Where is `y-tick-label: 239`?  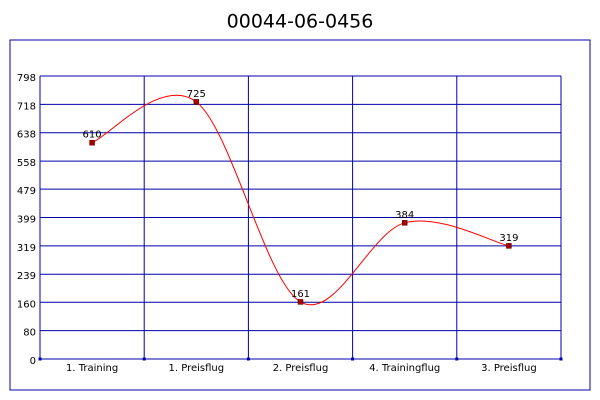 y-tick-label: 239 is located at coordinates (26, 276).